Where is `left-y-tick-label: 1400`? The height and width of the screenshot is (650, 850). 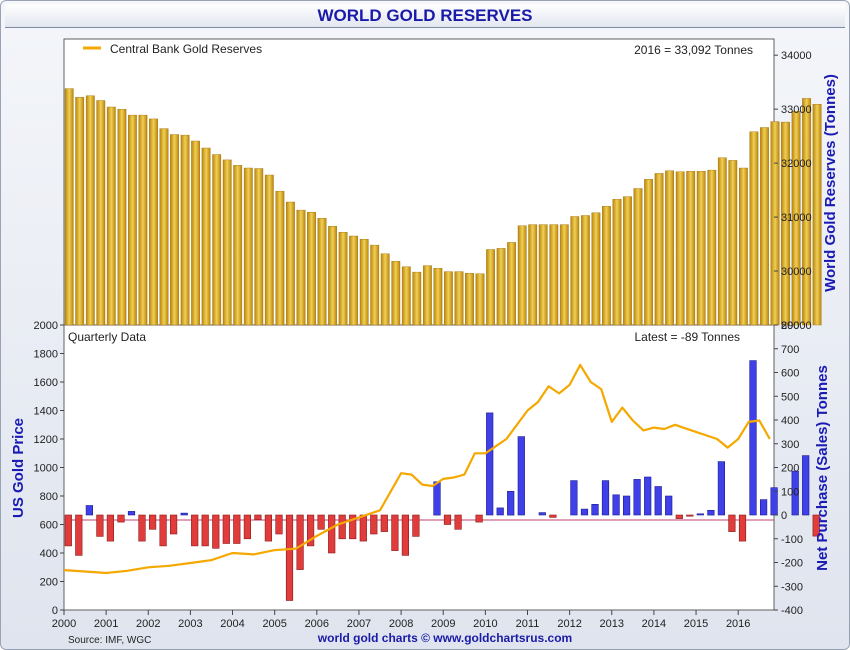 left-y-tick-label: 1400 is located at coordinates (46, 412).